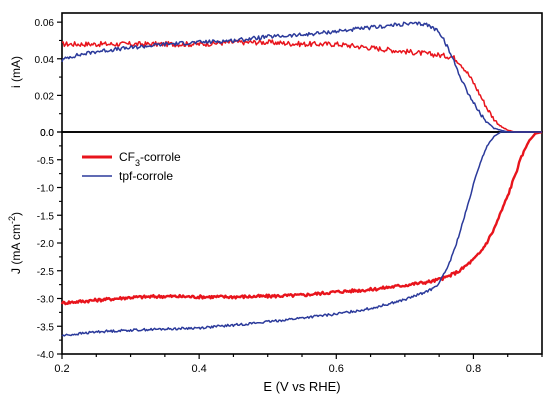 The height and width of the screenshot is (396, 544). I want to click on bottom-y-tick-label: -4.0, so click(46, 355).